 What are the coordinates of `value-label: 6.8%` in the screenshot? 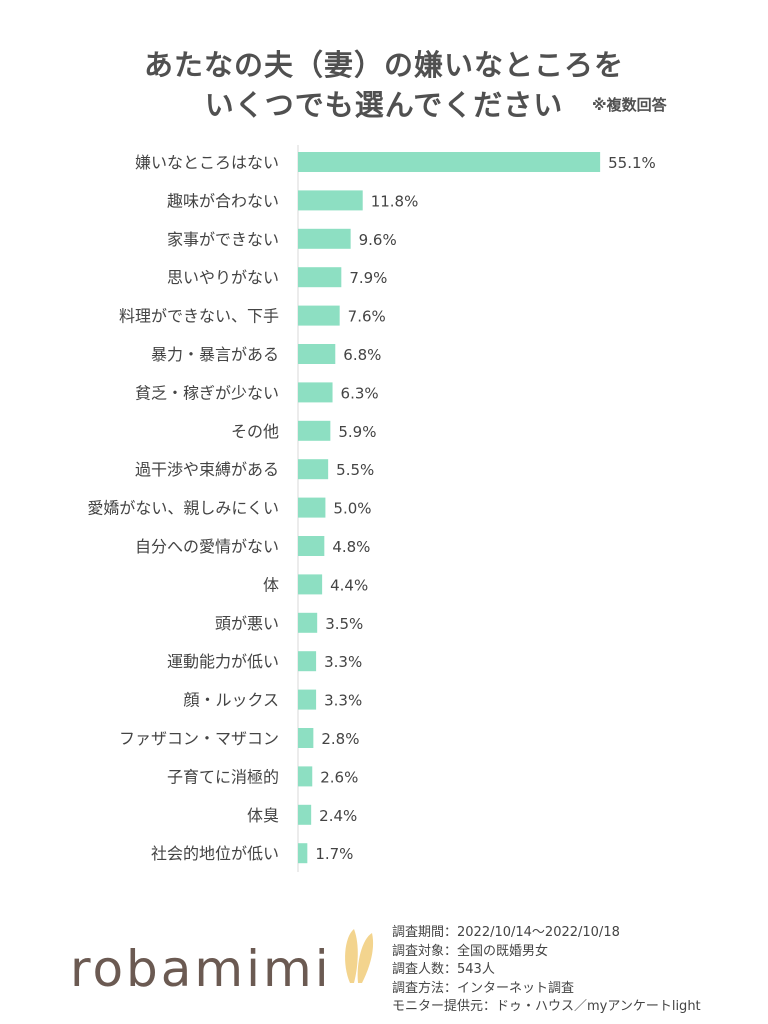 It's located at (362, 355).